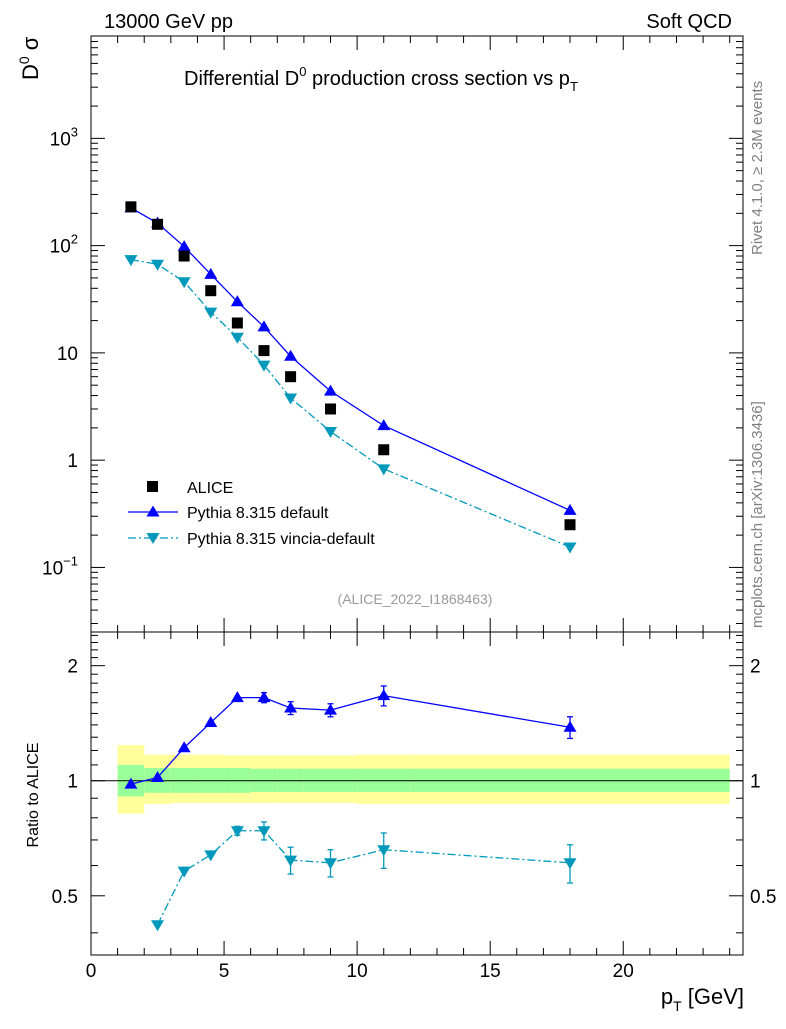 The height and width of the screenshot is (1029, 786). Describe the element at coordinates (757, 168) in the screenshot. I see `rivet-label: Rivet 4.1.0, ≥ 2.3M events` at that location.